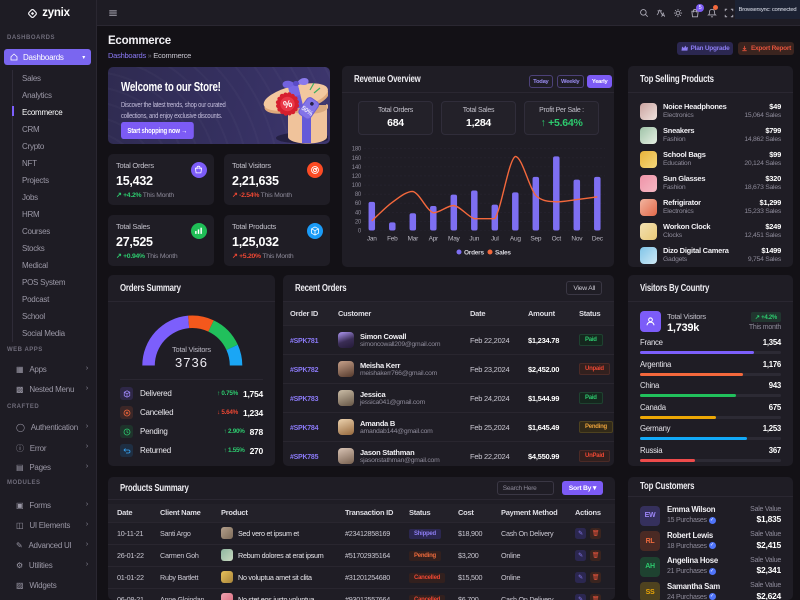 Image resolution: width=800 pixels, height=600 pixels. I want to click on svg-text: 20, so click(358, 222).